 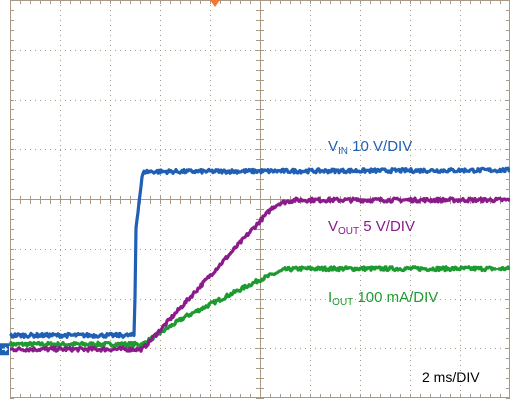 I want to click on iout-label-sub: OUT, so click(x=342, y=302).